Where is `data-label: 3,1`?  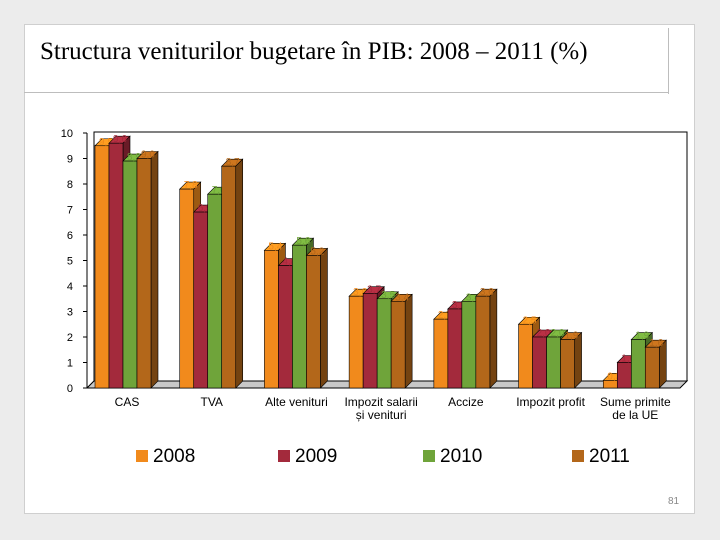
data-label: 3,1 is located at coordinates (459, 305).